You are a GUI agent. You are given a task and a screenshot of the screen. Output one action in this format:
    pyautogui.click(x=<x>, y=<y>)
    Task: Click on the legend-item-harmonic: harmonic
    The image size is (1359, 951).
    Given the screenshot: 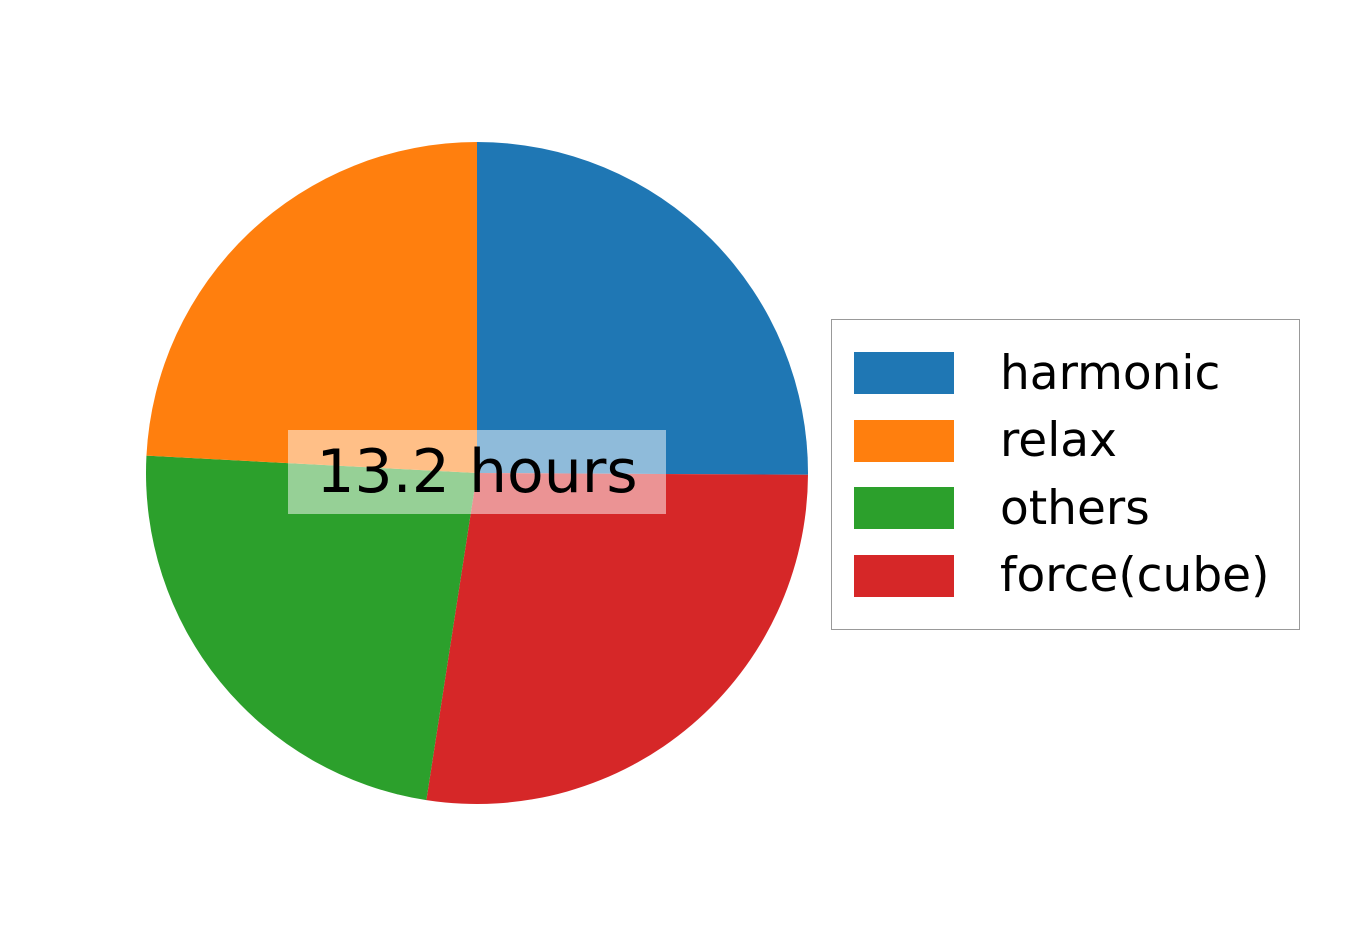 What is the action you would take?
    pyautogui.click(x=1067, y=373)
    